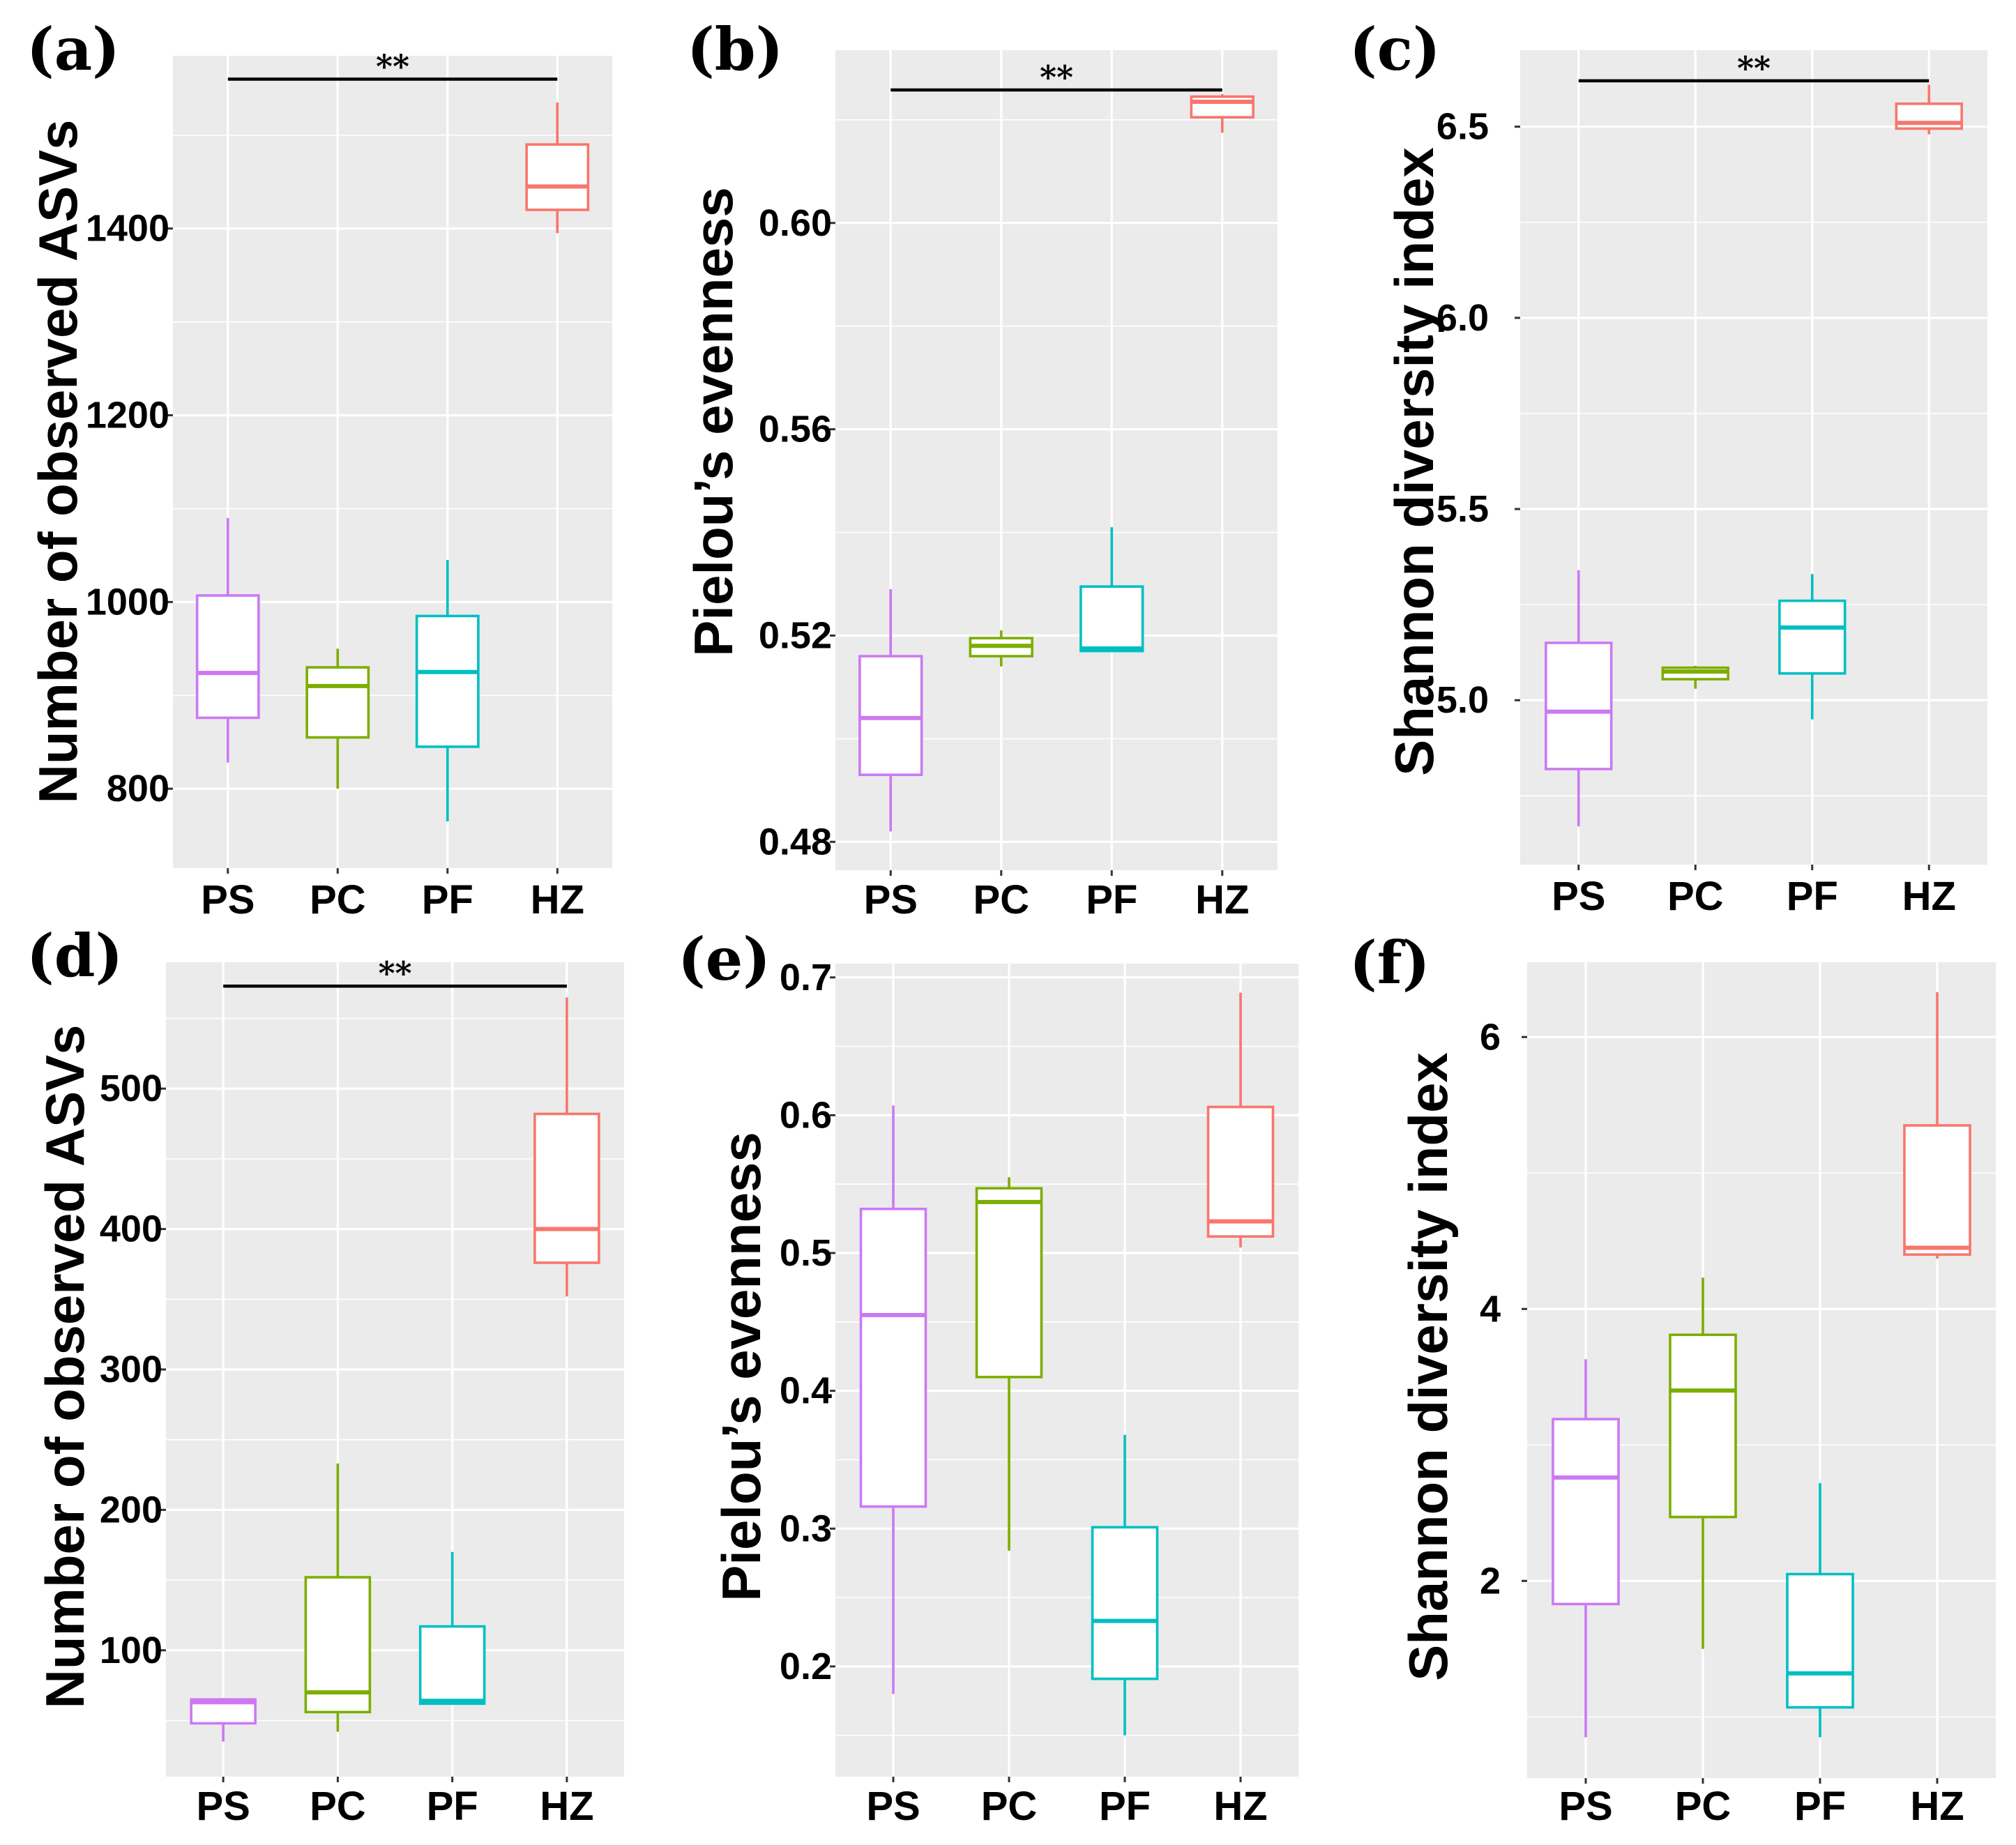 The image size is (2016, 1845). What do you see at coordinates (795, 842) in the screenshot?
I see `y-tick-label: 0.48` at bounding box center [795, 842].